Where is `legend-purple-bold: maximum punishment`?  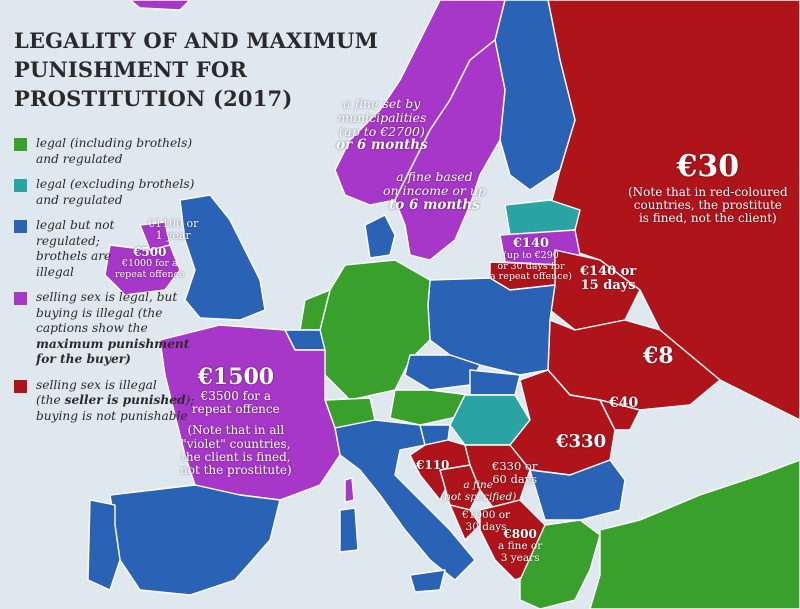 legend-purple-bold: maximum punishment is located at coordinates (113, 343).